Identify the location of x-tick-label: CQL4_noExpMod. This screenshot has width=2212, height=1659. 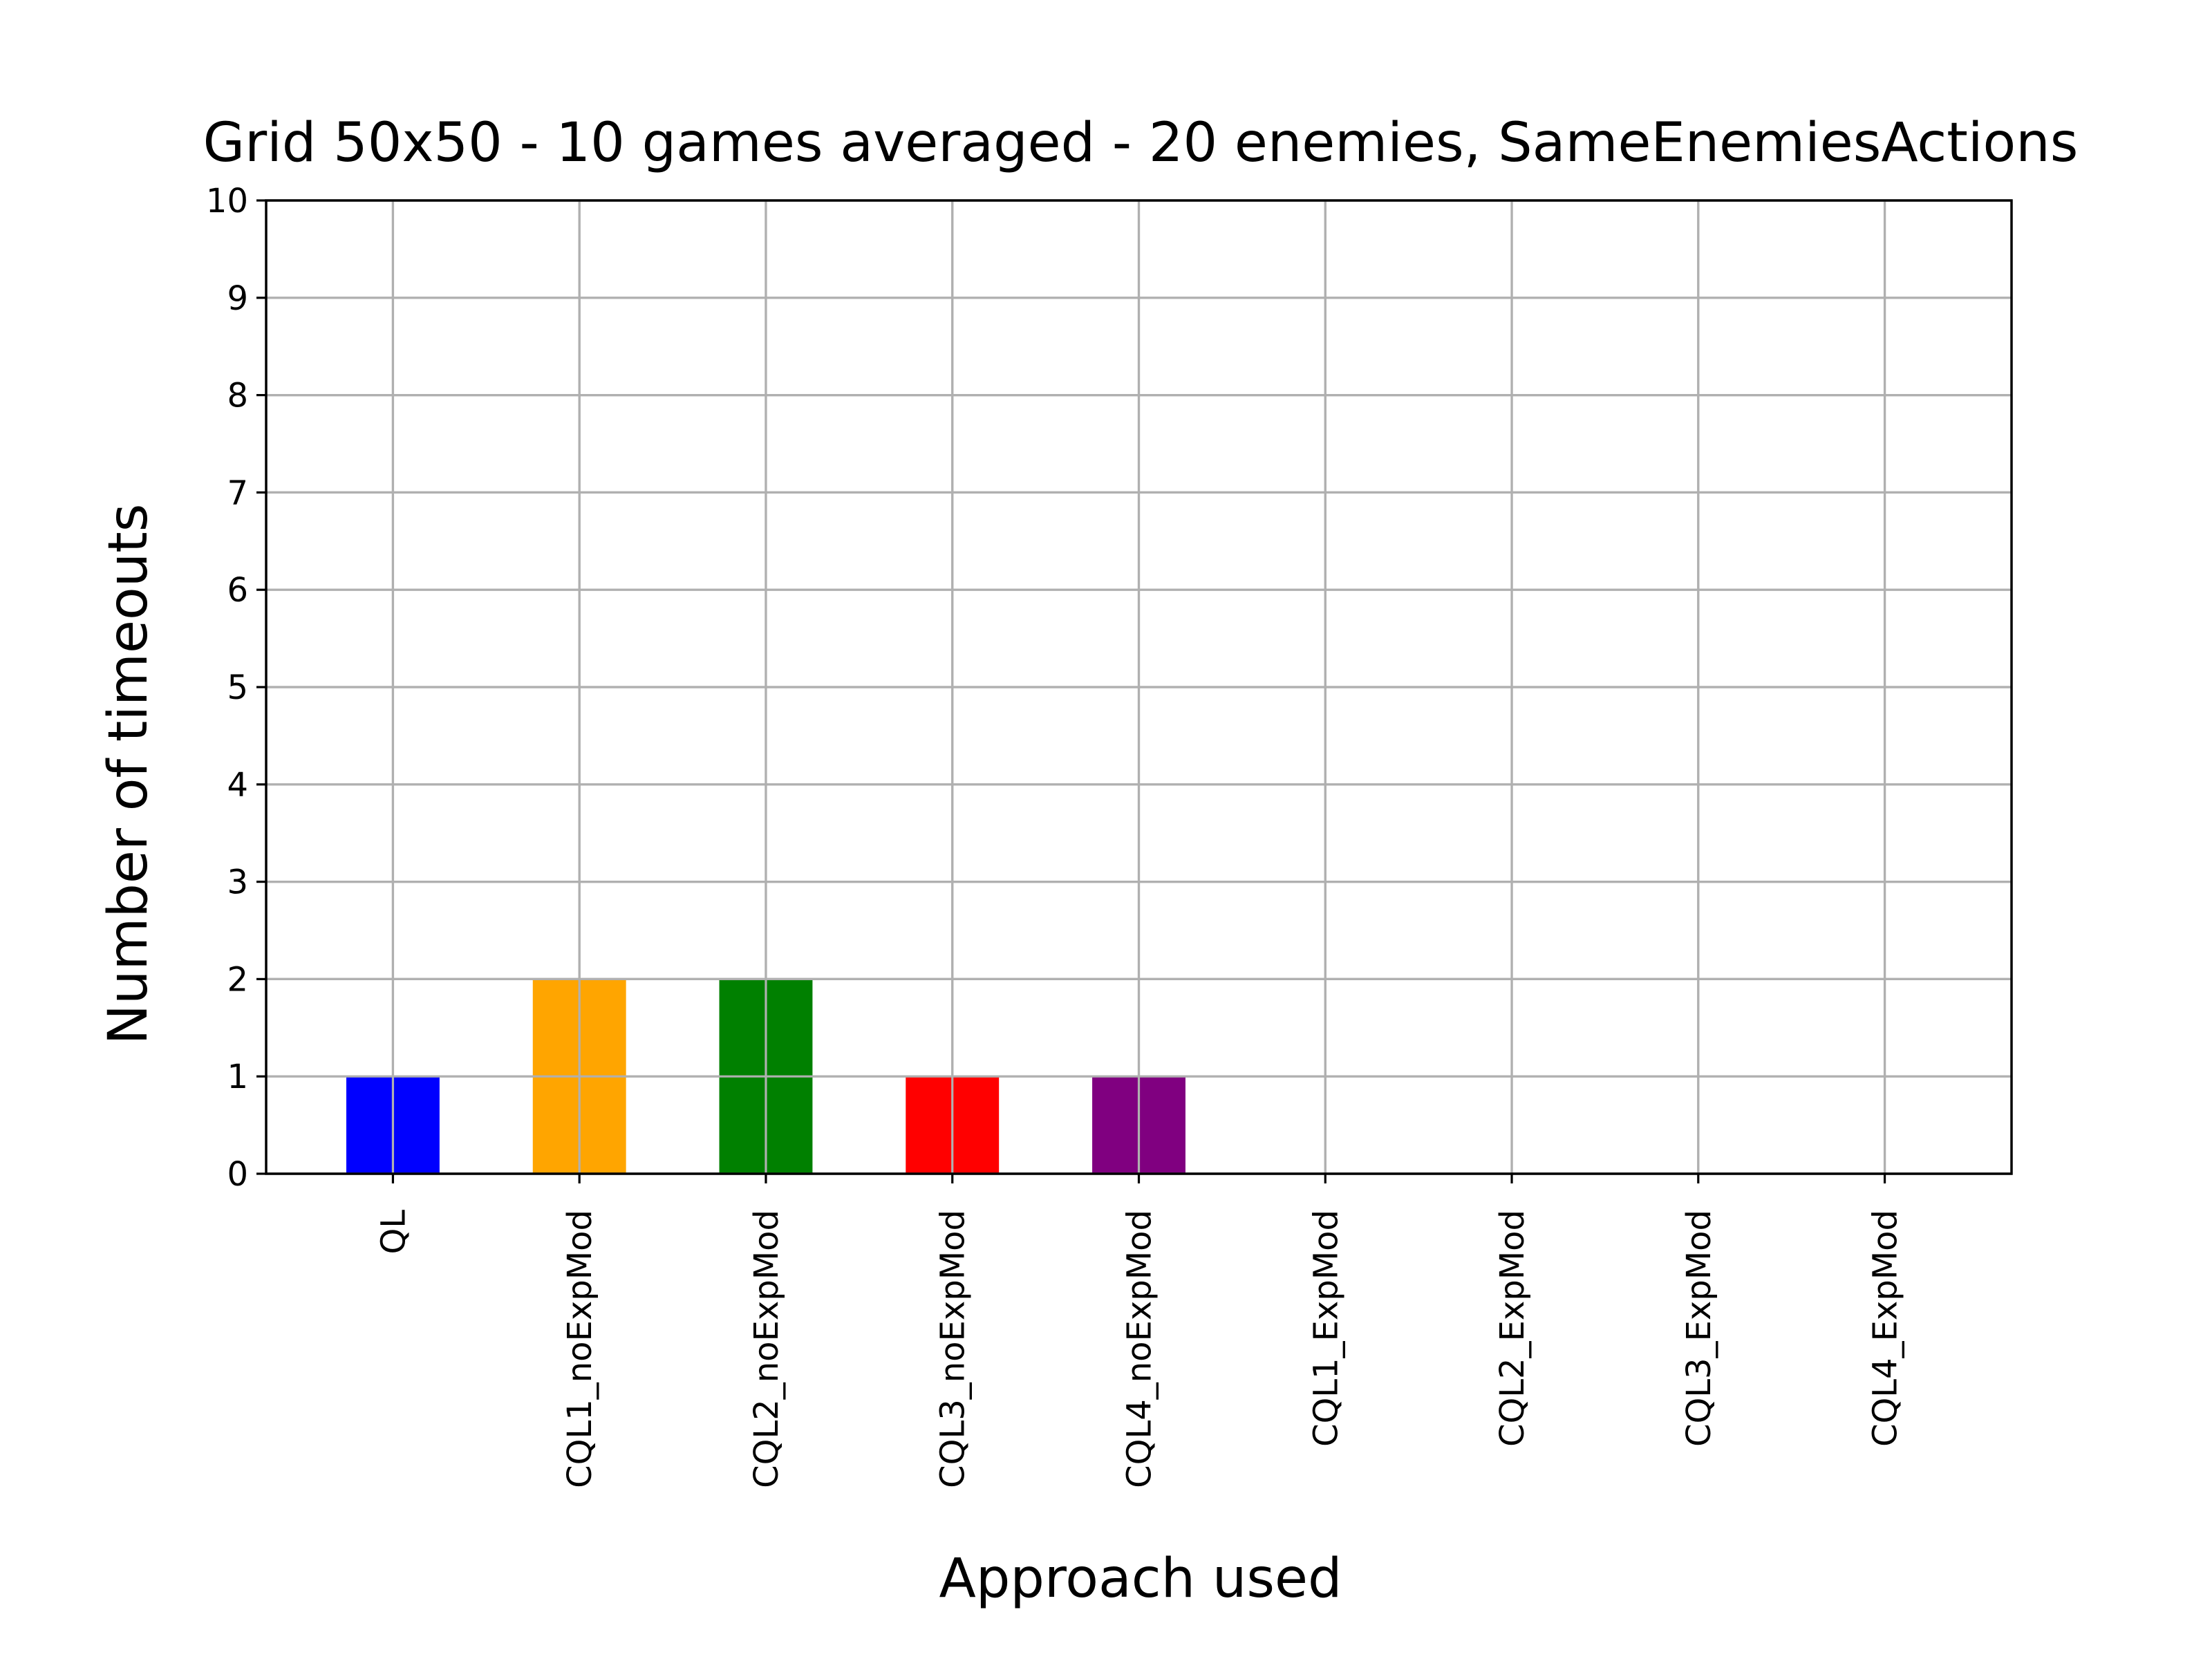
(1140, 1349).